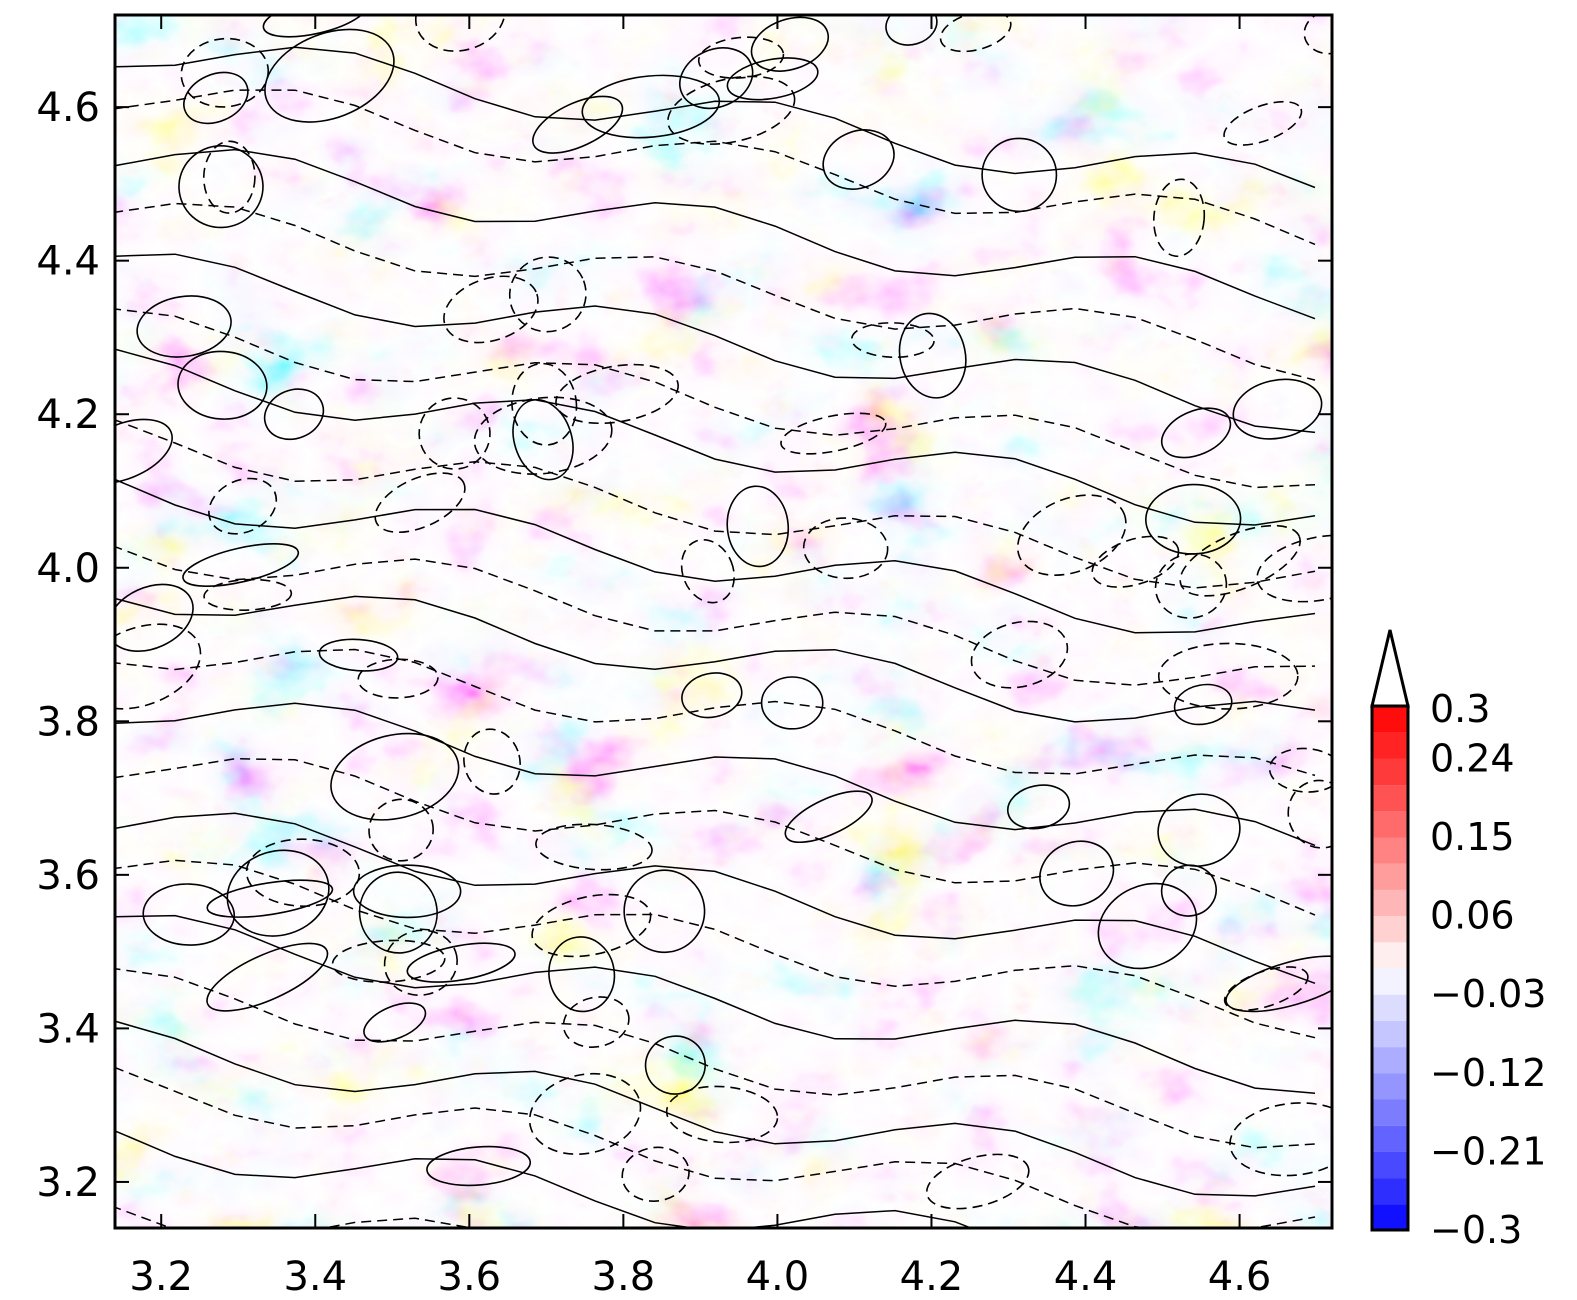 This screenshot has width=1577, height=1300. I want to click on colorbar-extend-triangle, so click(1390, 668).